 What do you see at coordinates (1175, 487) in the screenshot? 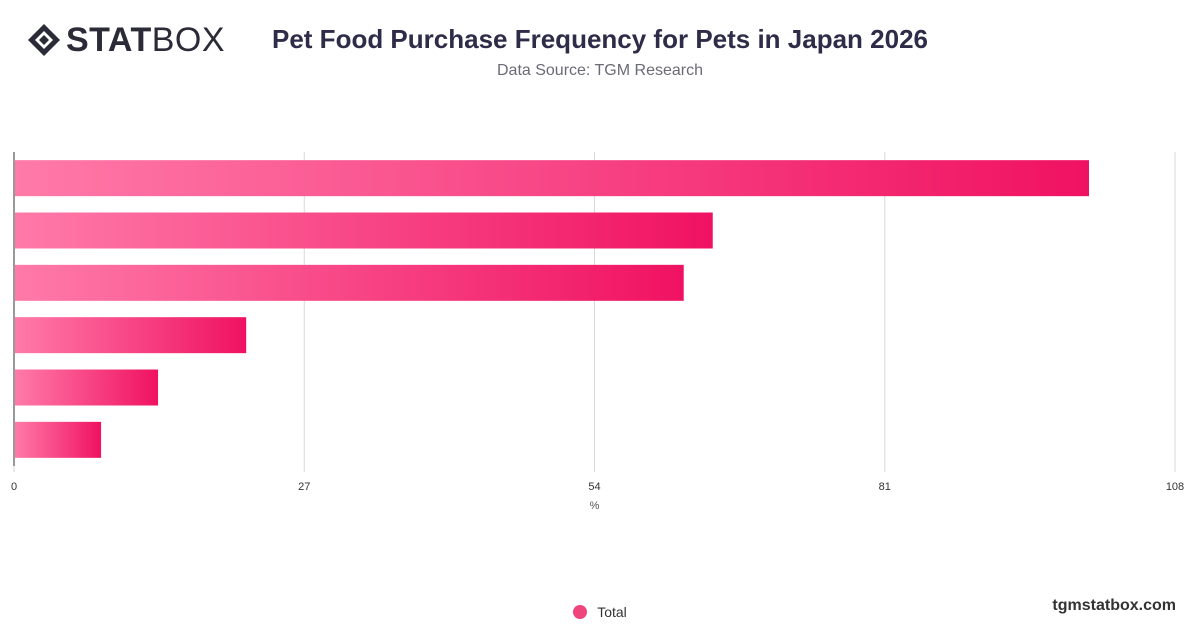
I see `x-tick-label: 108` at bounding box center [1175, 487].